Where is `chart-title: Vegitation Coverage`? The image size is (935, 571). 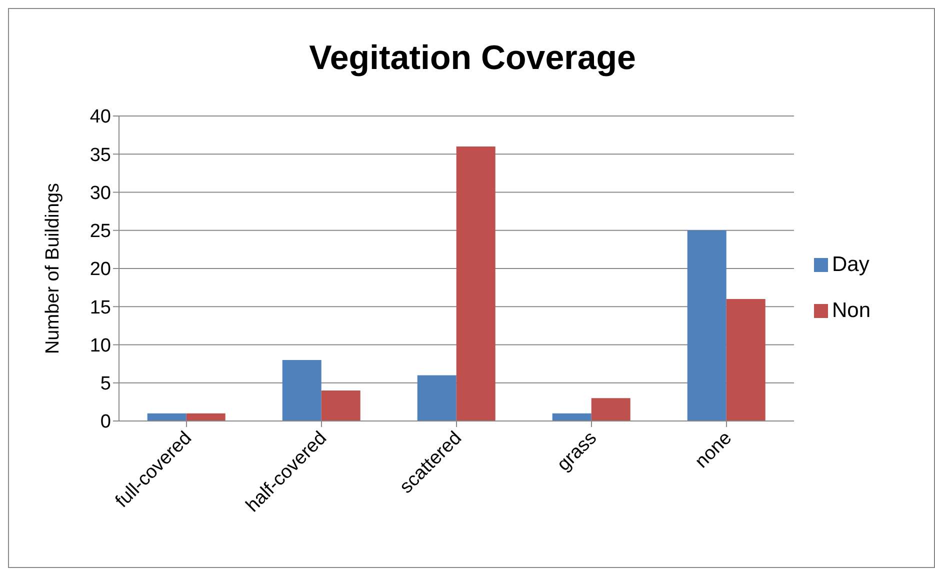
chart-title: Vegitation Coverage is located at coordinates (472, 58).